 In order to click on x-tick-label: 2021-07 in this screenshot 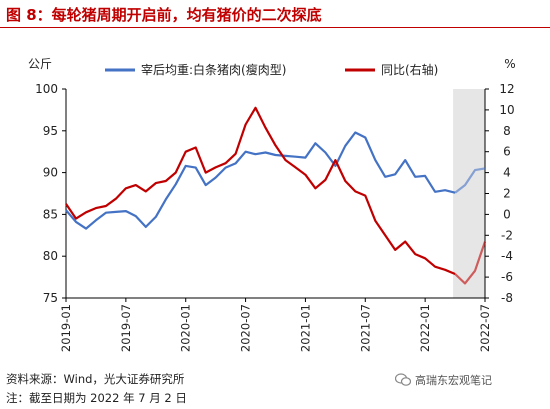, I will do `click(365, 328)`.